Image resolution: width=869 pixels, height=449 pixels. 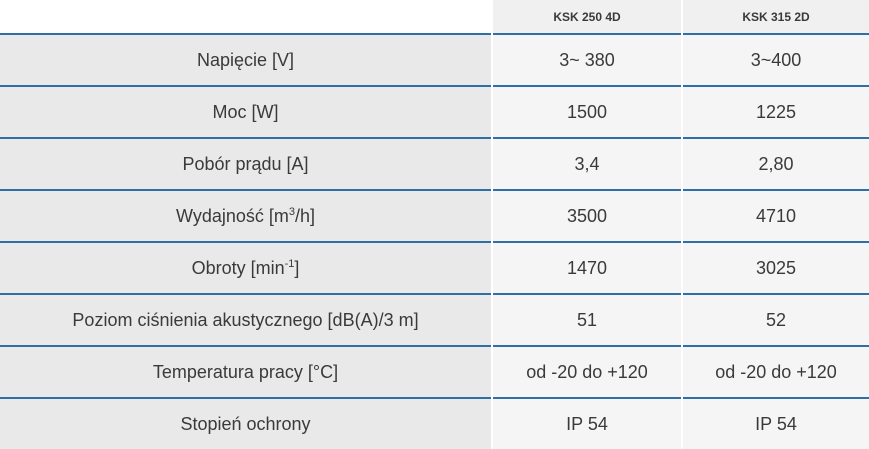 I want to click on label-text: /h], so click(x=304, y=215).